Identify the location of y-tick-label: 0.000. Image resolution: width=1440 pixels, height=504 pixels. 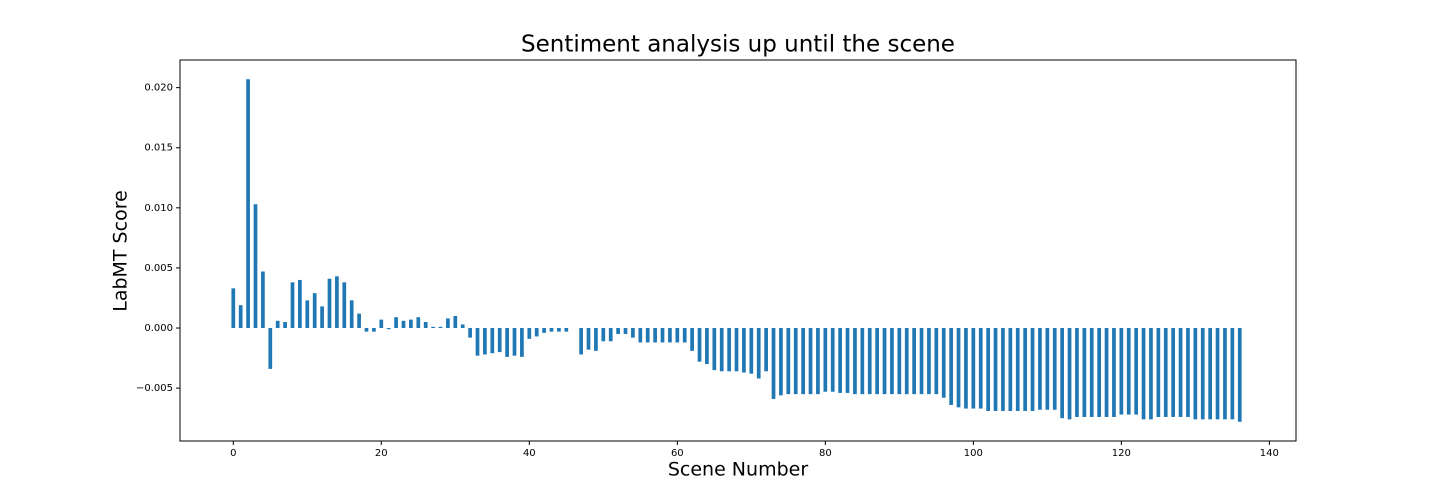
(158, 328).